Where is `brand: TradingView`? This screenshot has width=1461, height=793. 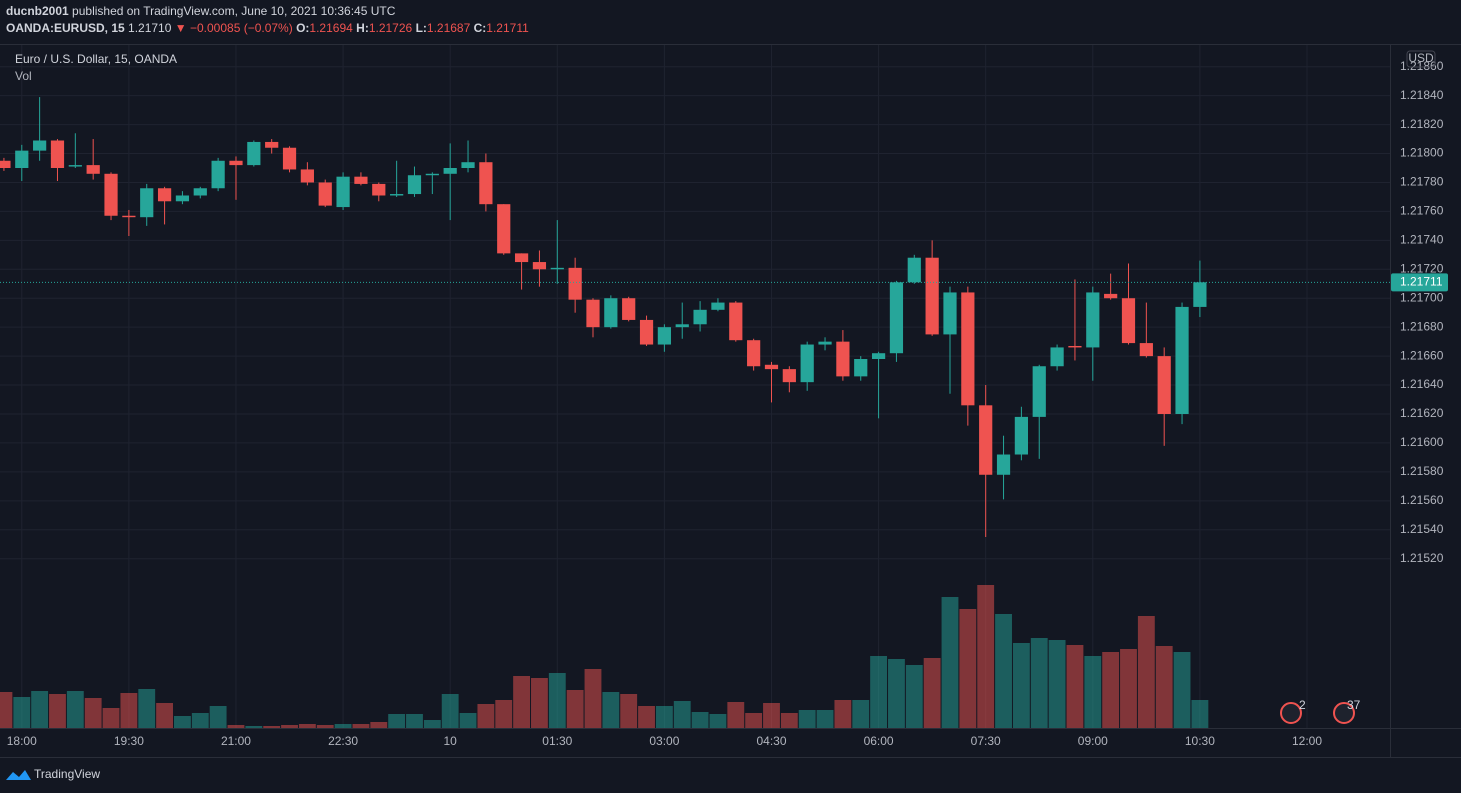
brand: TradingView is located at coordinates (67, 774).